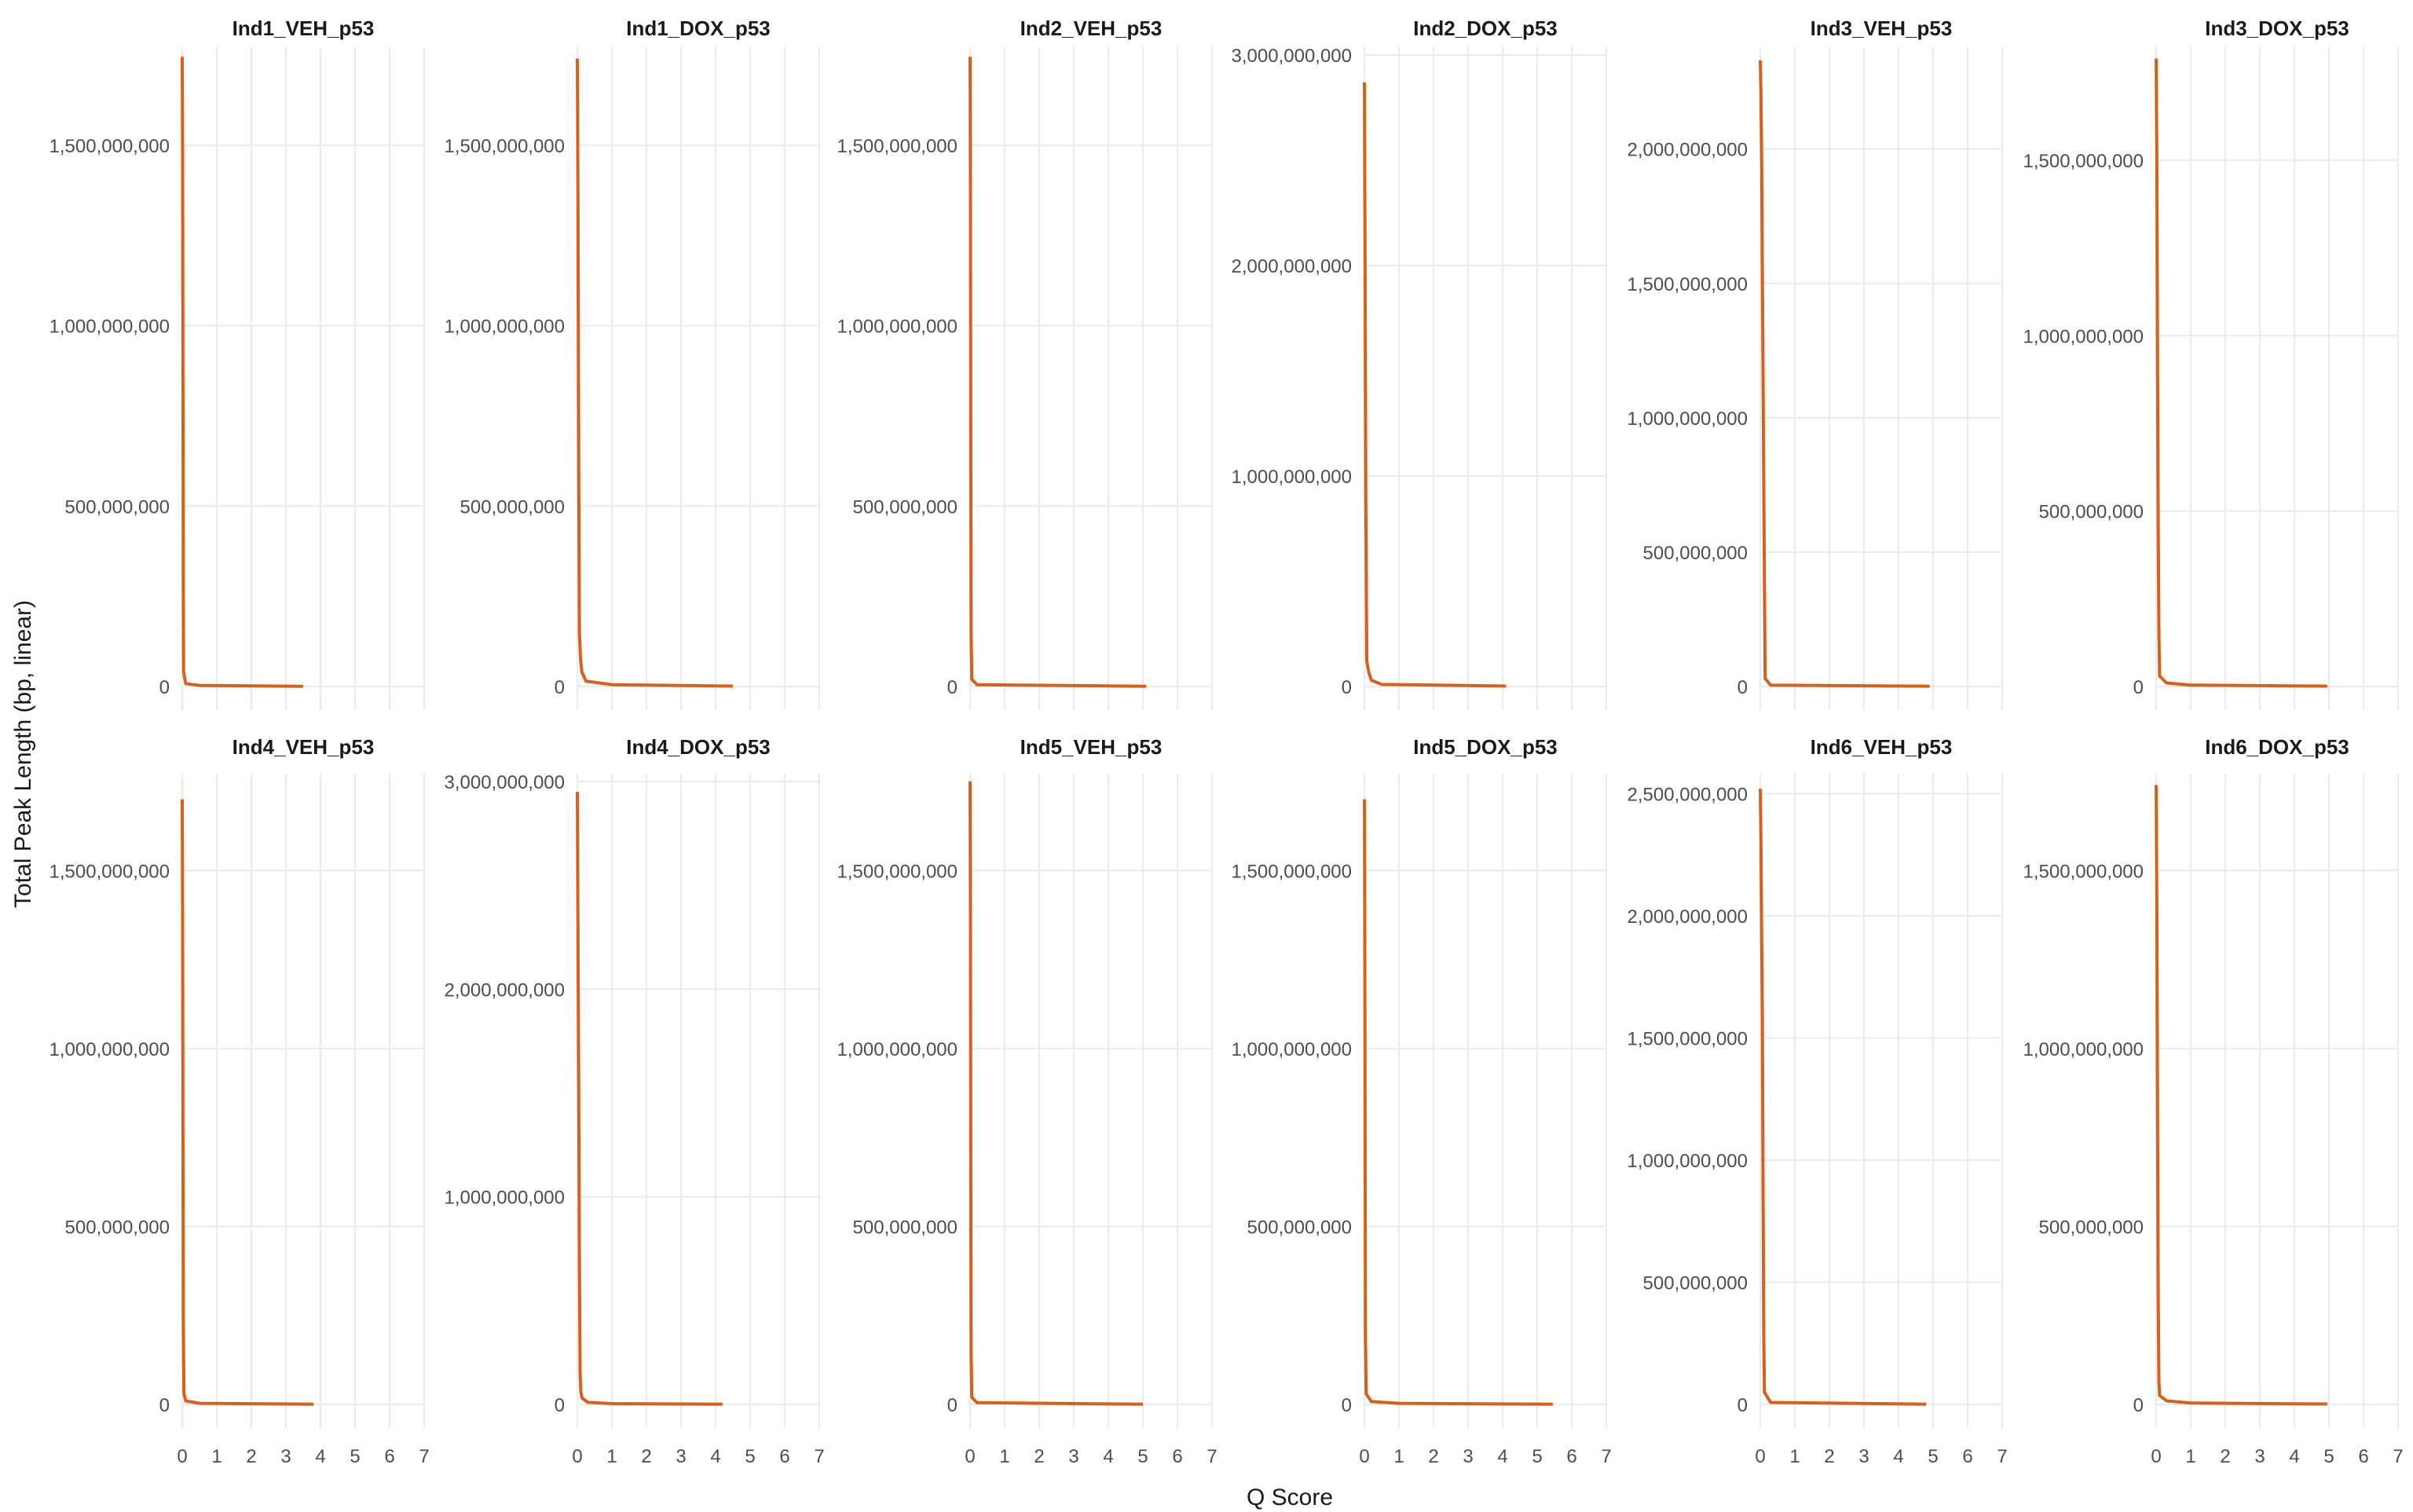 The image size is (2413, 1512). What do you see at coordinates (2277, 747) in the screenshot?
I see `facet-title: Ind6_DOX_p53` at bounding box center [2277, 747].